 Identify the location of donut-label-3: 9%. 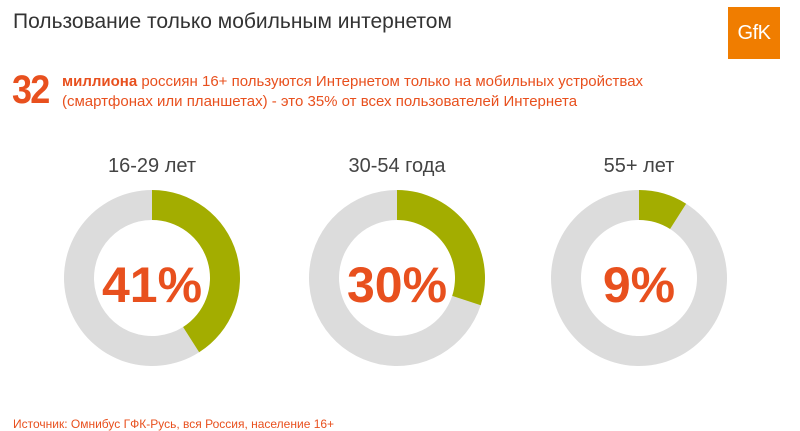
(639, 285).